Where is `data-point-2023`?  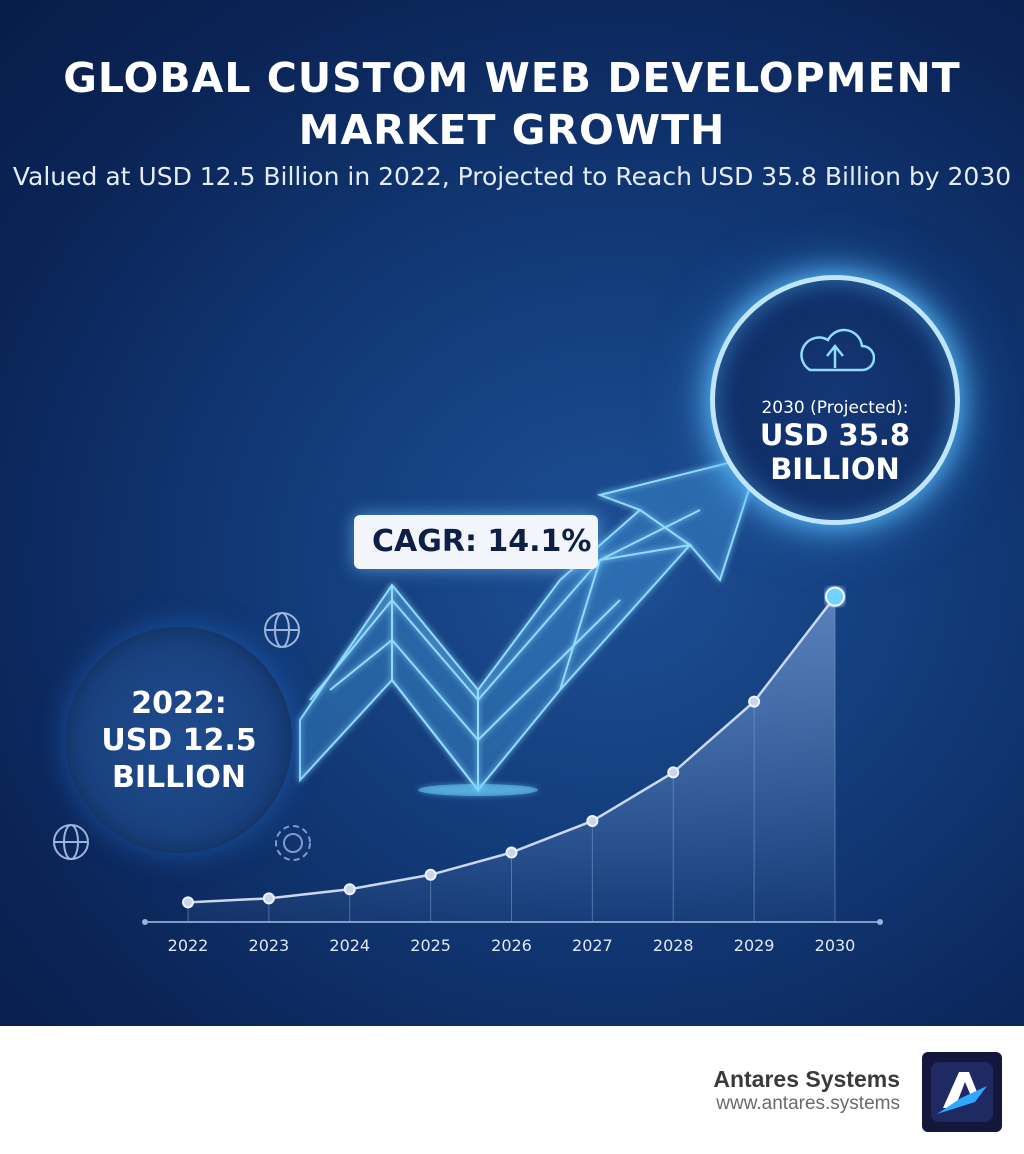
data-point-2023 is located at coordinates (268, 898).